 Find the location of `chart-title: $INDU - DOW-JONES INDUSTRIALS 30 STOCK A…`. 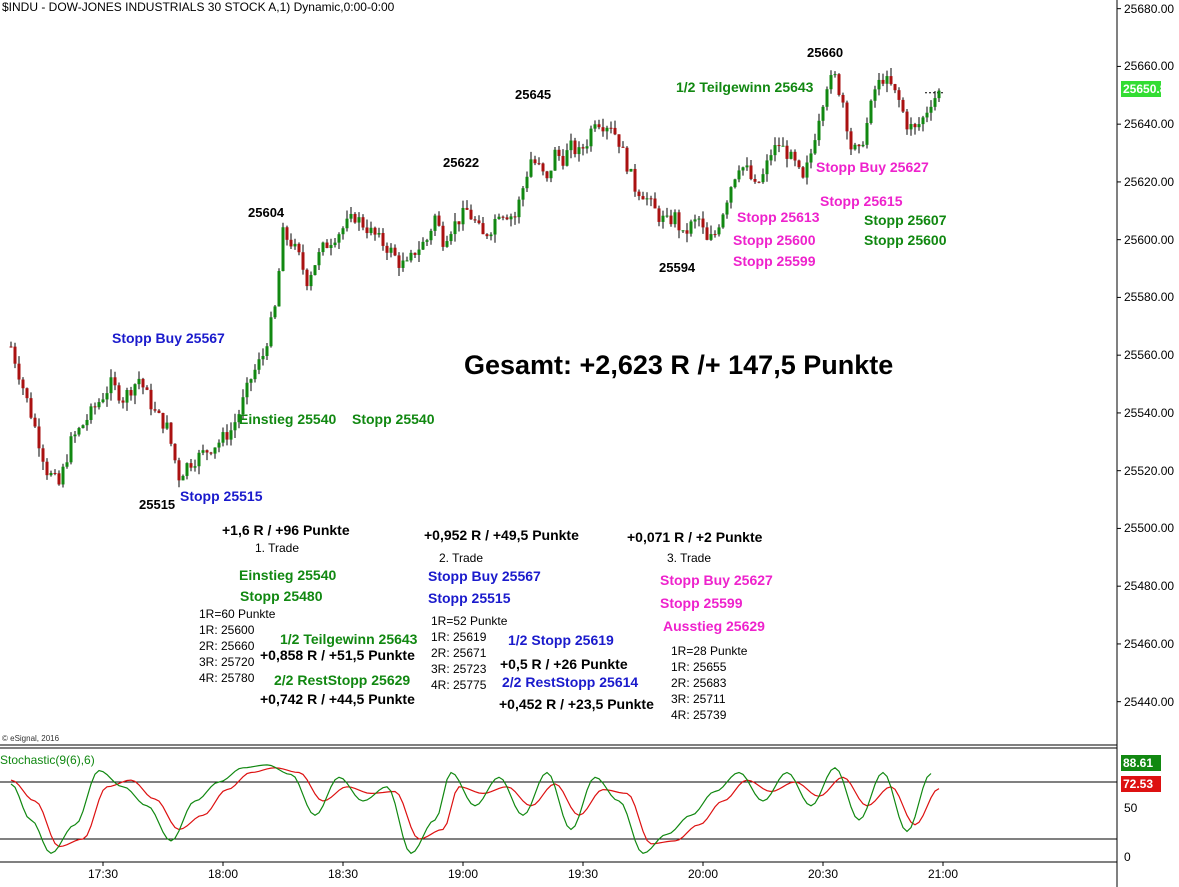

chart-title: $INDU - DOW-JONES INDUSTRIALS 30 STOCK A… is located at coordinates (198, 7).